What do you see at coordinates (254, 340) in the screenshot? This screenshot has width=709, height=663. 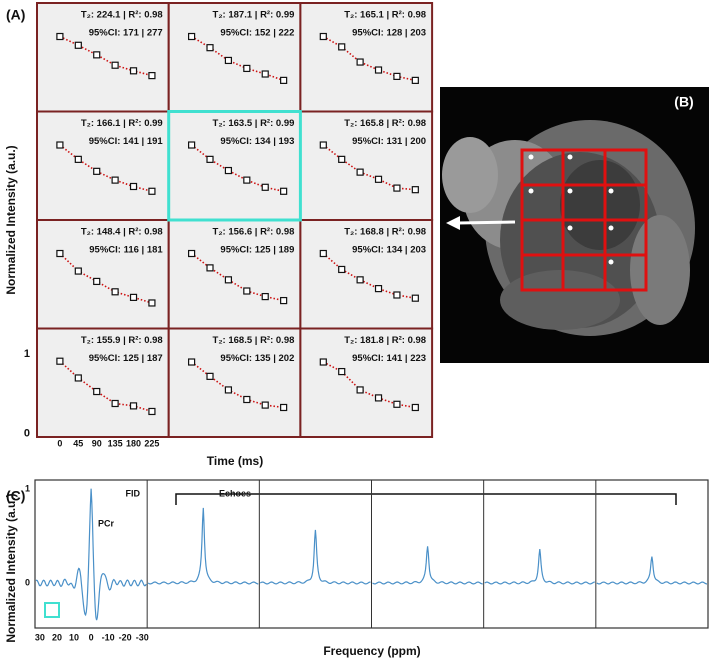 I see `cell-annotation: T₂: 168.5 | R²: 0.98` at bounding box center [254, 340].